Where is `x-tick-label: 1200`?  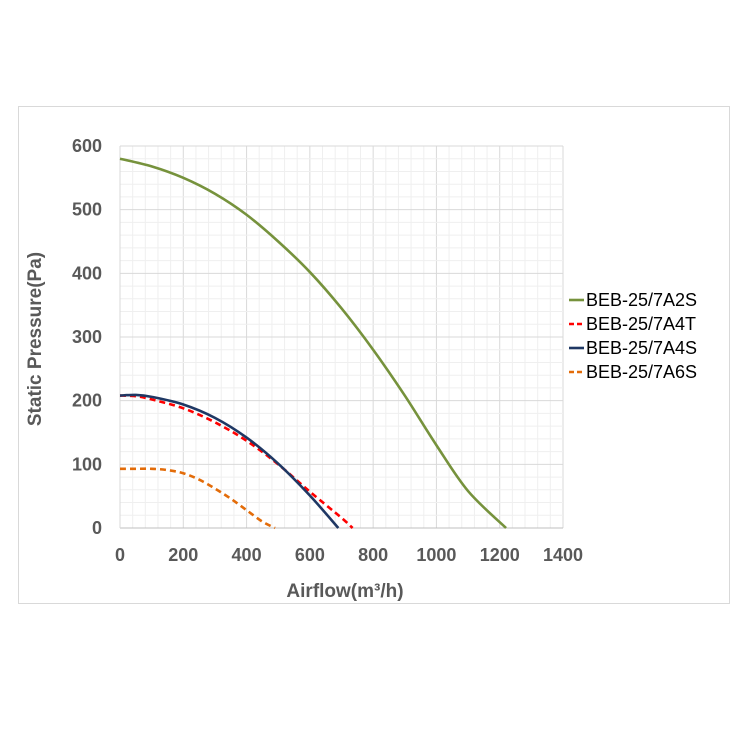
x-tick-label: 1200 is located at coordinates (500, 555).